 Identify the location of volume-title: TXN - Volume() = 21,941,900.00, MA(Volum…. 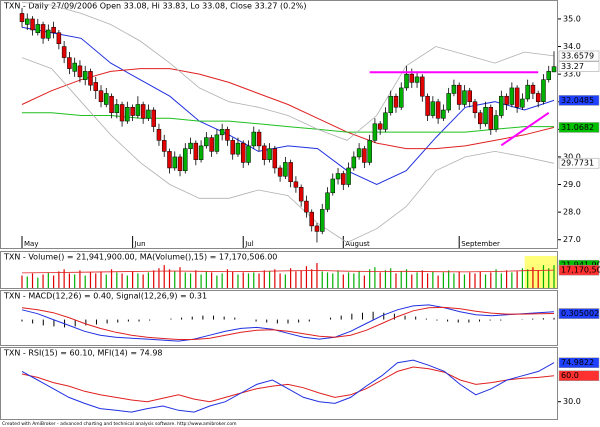
(140, 257).